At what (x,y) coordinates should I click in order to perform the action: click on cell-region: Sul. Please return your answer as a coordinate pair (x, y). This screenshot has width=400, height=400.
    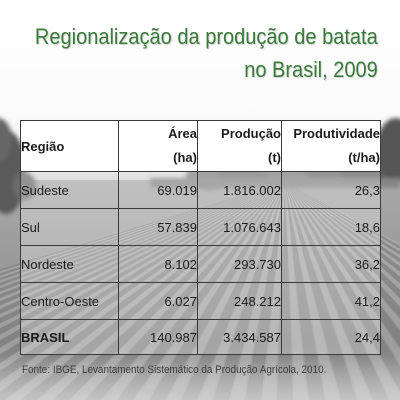
    Looking at the image, I should click on (69, 227).